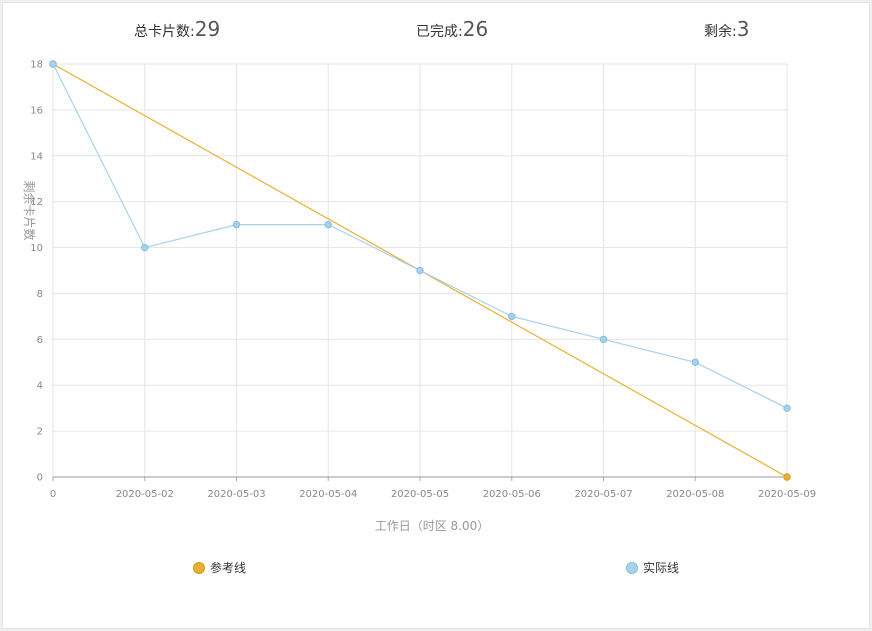 The height and width of the screenshot is (631, 872). I want to click on summary-bar: 总卡片数:29 已完成:26 剩余:3, so click(436, 32).